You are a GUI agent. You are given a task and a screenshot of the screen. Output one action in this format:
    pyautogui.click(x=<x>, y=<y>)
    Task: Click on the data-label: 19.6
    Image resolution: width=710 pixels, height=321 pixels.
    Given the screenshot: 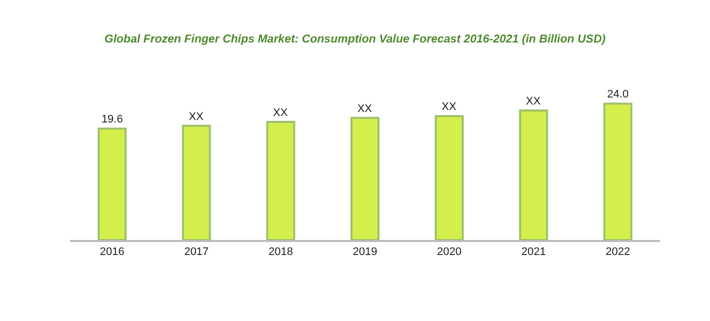 What is the action you would take?
    pyautogui.click(x=112, y=120)
    